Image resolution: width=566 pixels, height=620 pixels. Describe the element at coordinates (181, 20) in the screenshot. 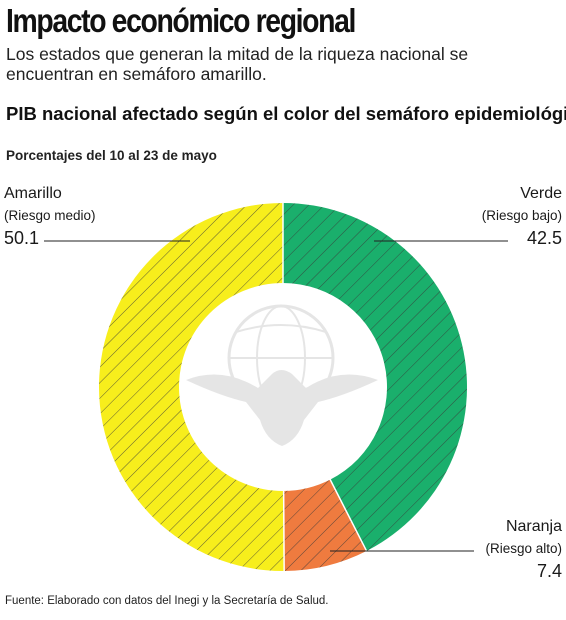

I see `page-title: Impacto económico regional` at that location.